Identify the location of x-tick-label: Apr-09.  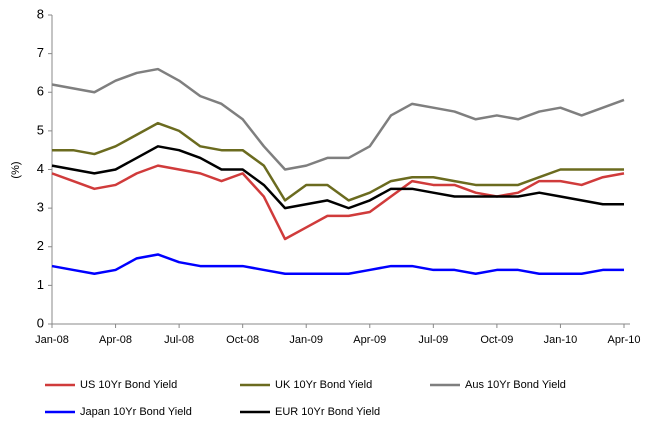
(369, 340).